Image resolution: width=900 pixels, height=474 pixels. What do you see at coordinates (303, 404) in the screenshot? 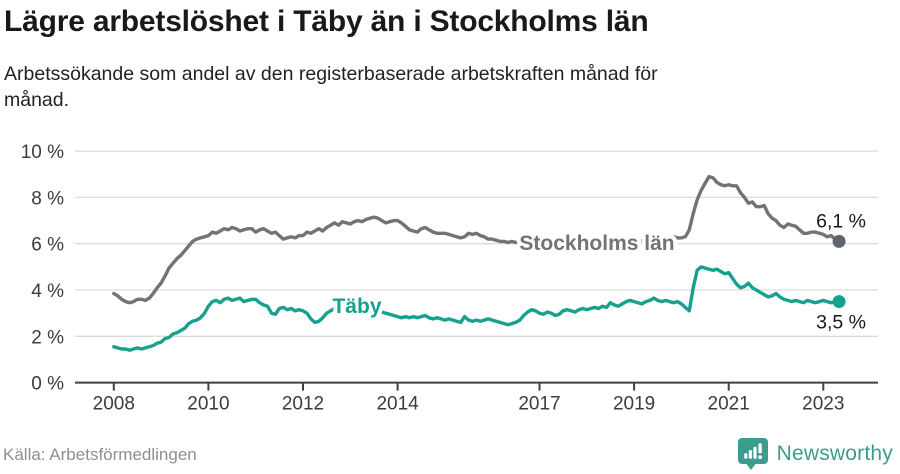
I see `x-axis-label: 2012` at bounding box center [303, 404].